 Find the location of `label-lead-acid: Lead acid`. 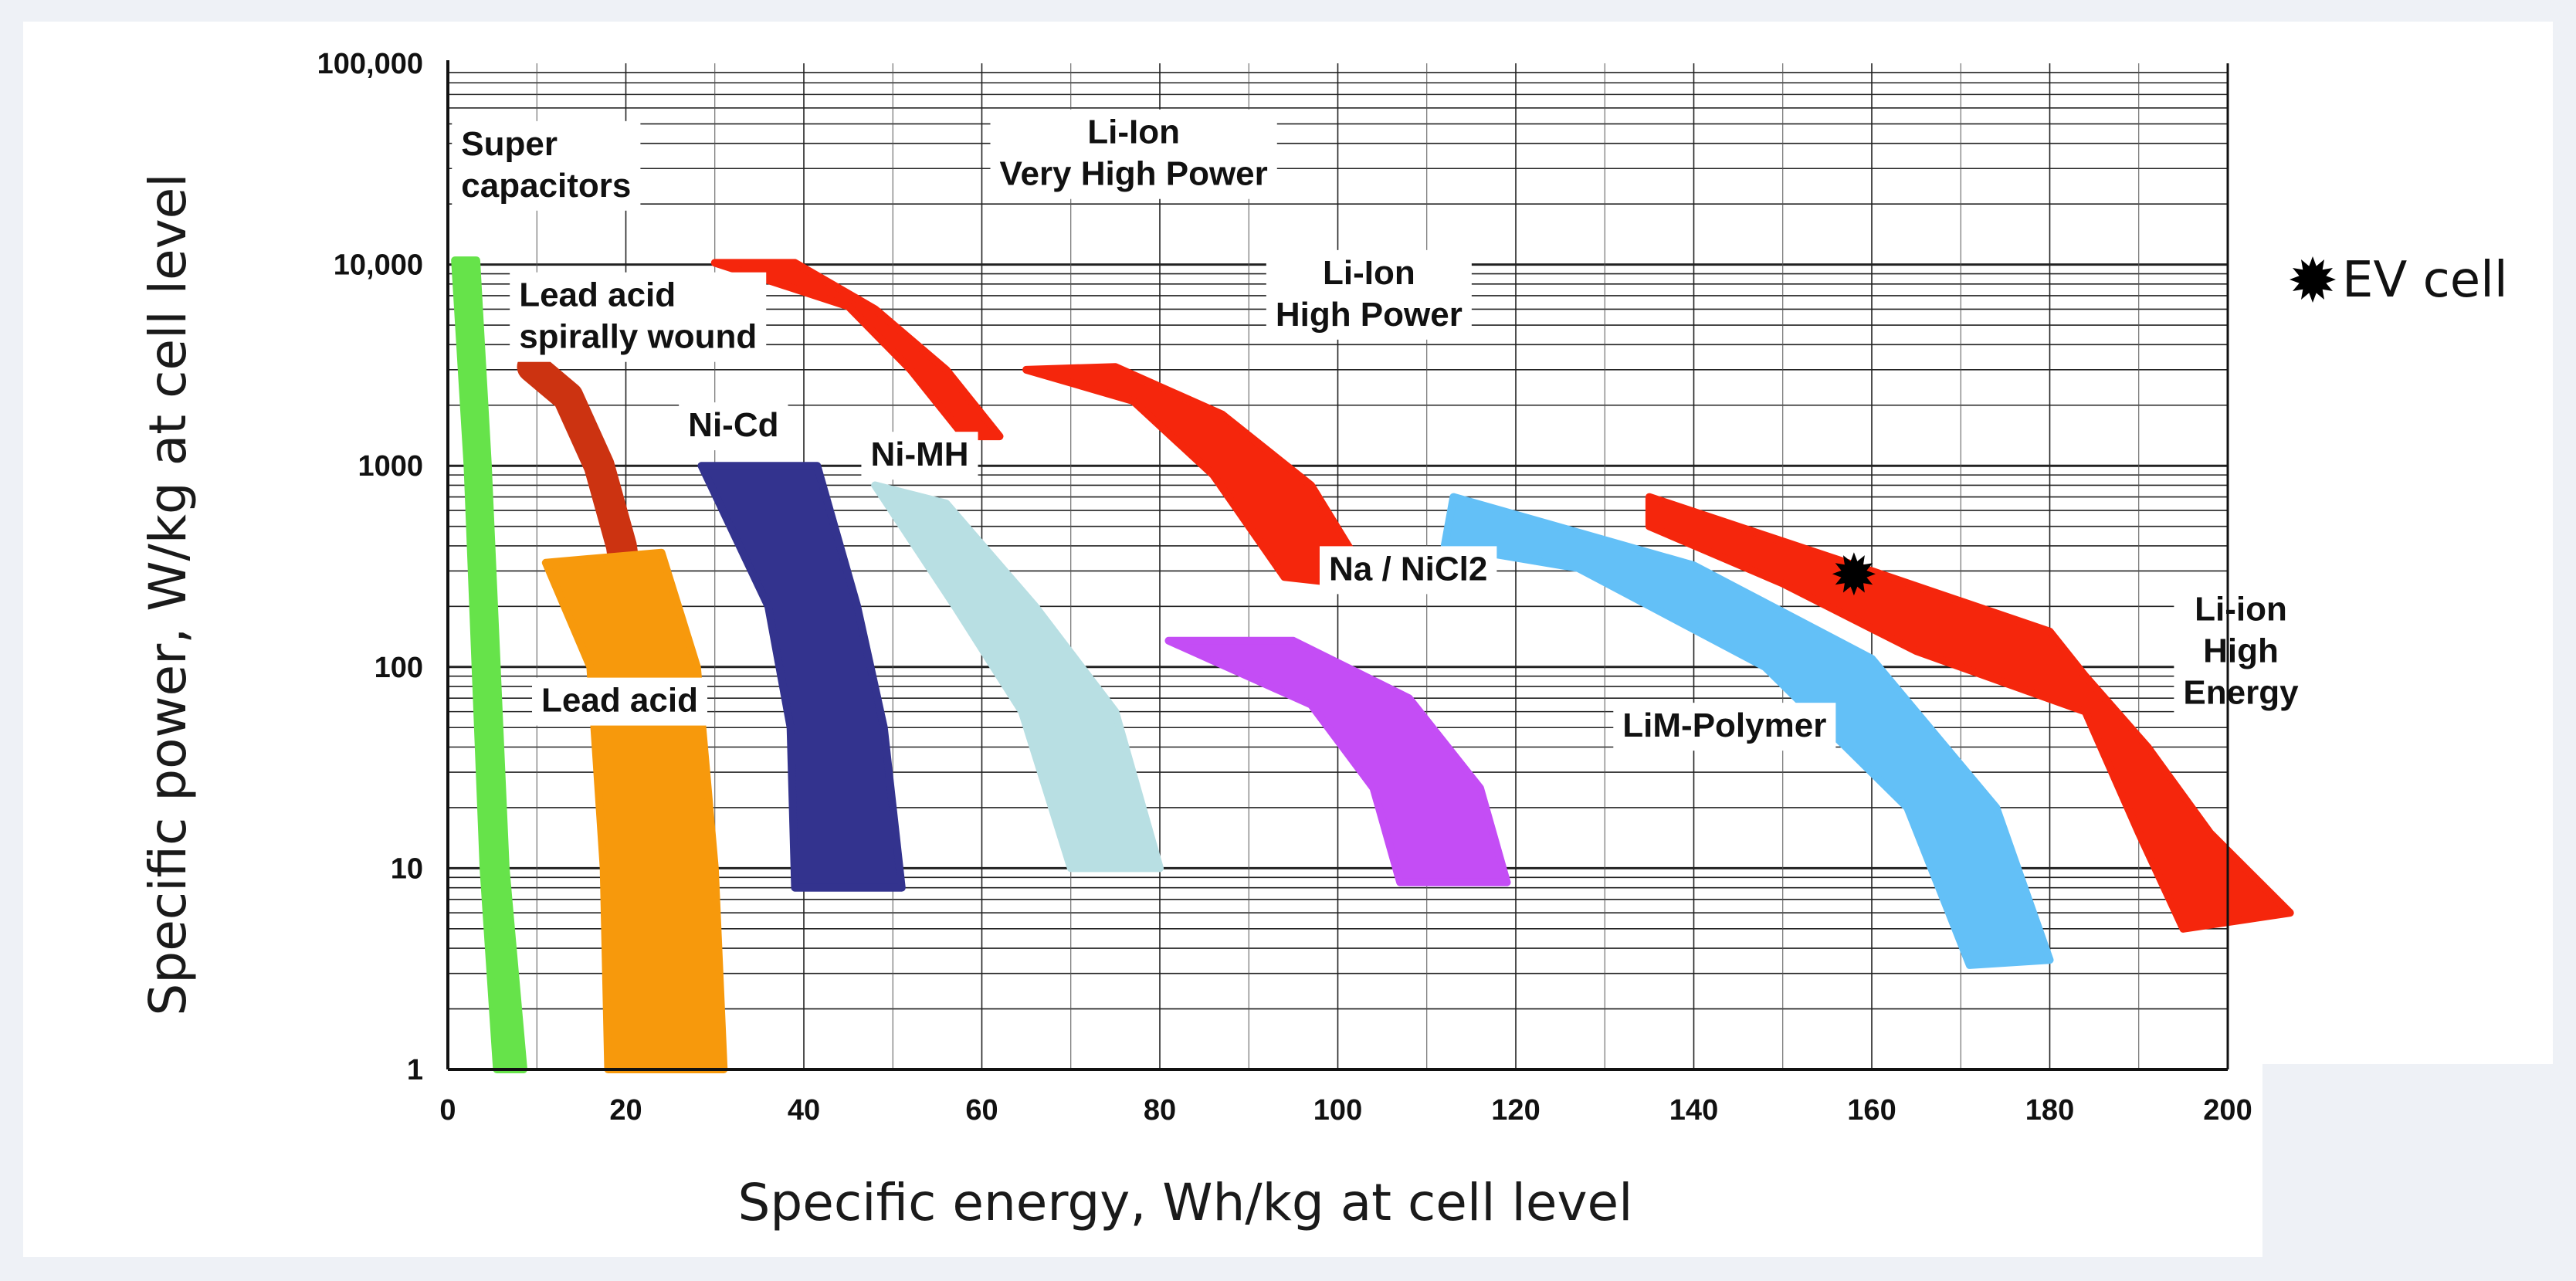

label-lead-acid: Lead acid is located at coordinates (619, 702).